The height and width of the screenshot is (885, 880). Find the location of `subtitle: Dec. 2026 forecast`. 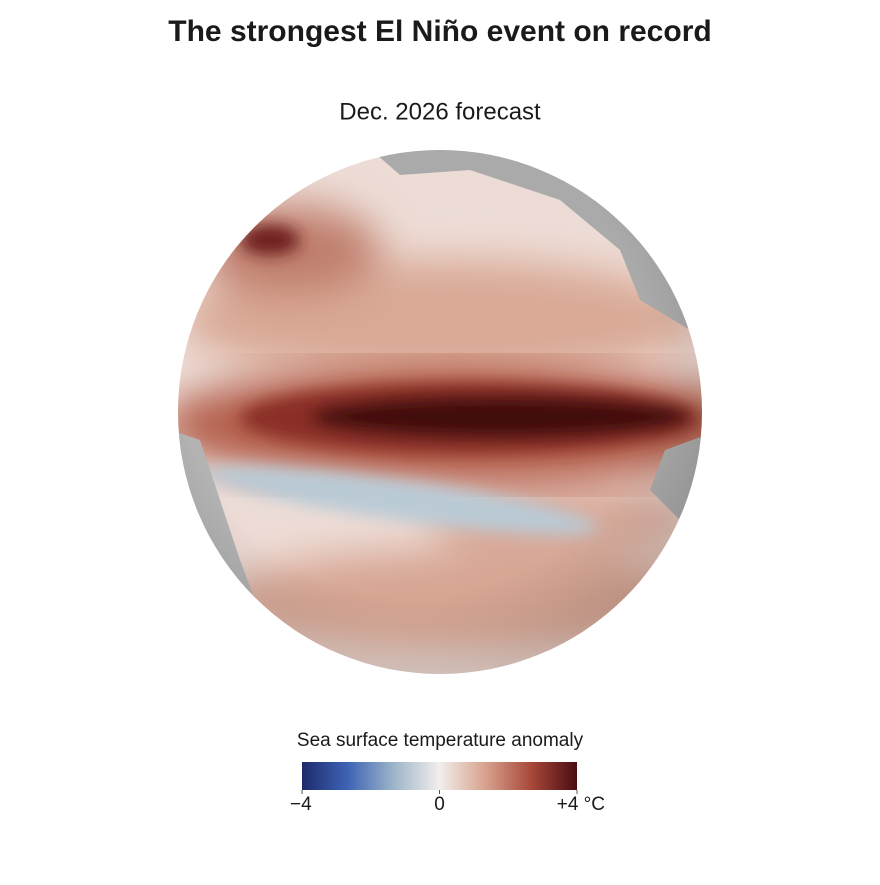

subtitle: Dec. 2026 forecast is located at coordinates (440, 111).